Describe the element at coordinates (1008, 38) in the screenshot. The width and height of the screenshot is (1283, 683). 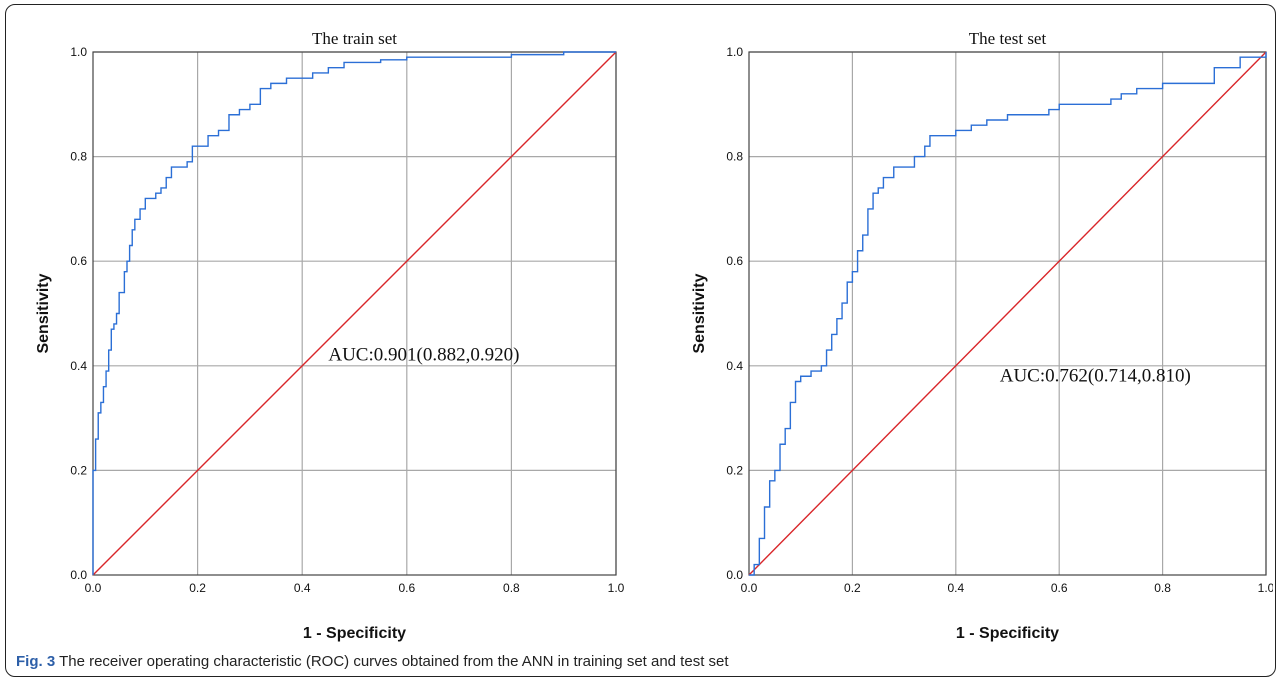
I see `chart-title: The test set` at that location.